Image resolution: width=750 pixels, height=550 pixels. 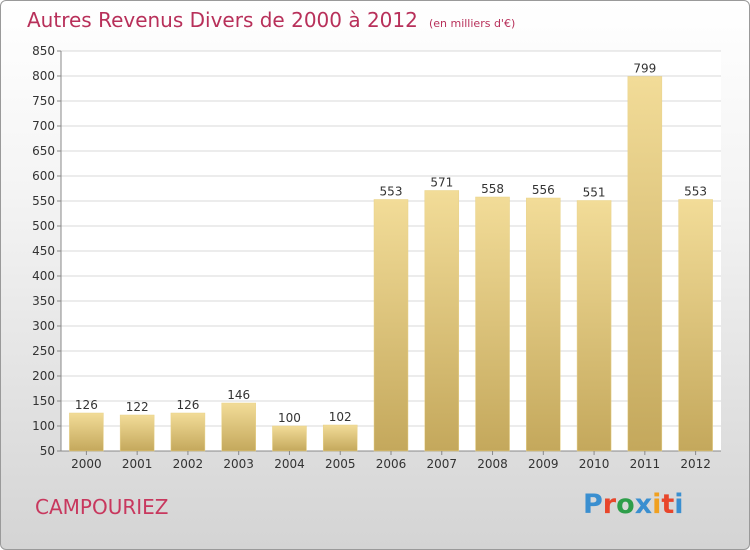 What do you see at coordinates (594, 464) in the screenshot?
I see `x-tick-label: 2010` at bounding box center [594, 464].